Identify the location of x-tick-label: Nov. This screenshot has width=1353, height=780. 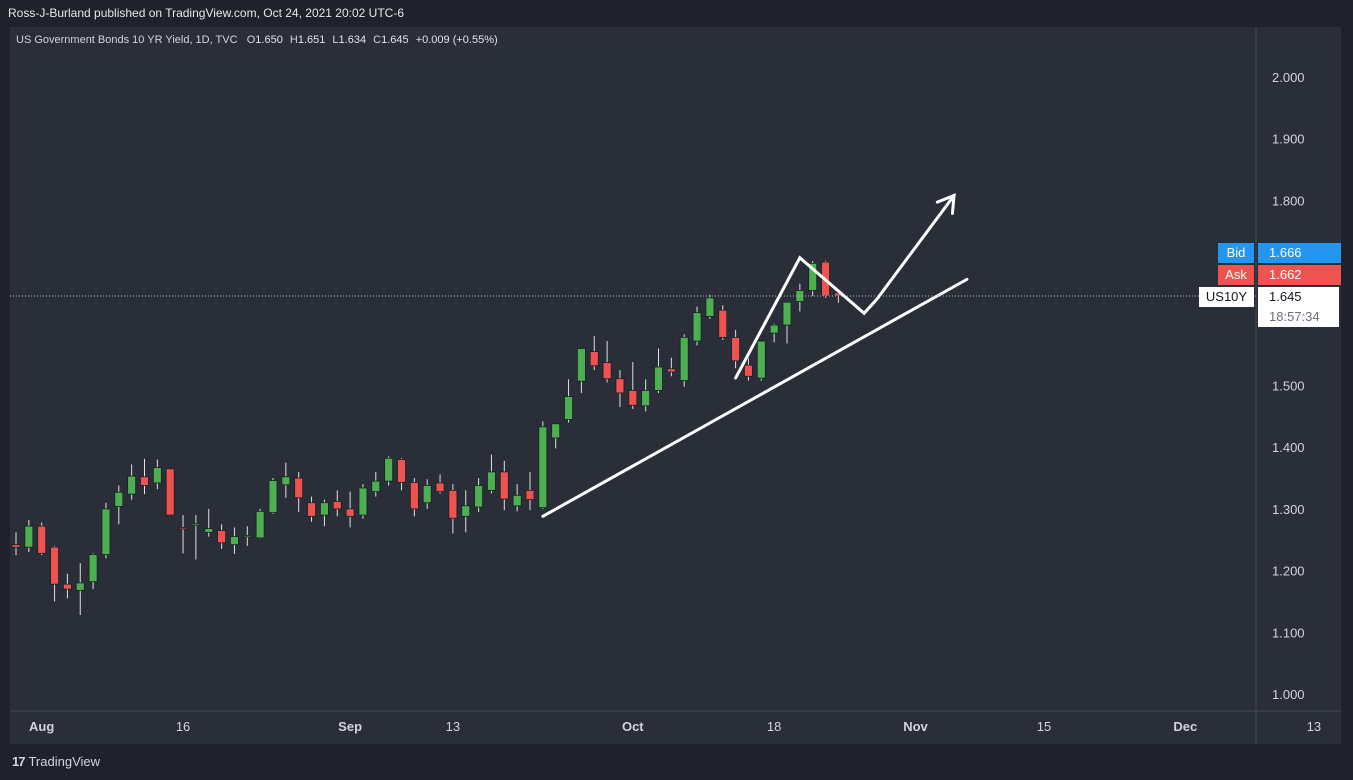
(915, 726).